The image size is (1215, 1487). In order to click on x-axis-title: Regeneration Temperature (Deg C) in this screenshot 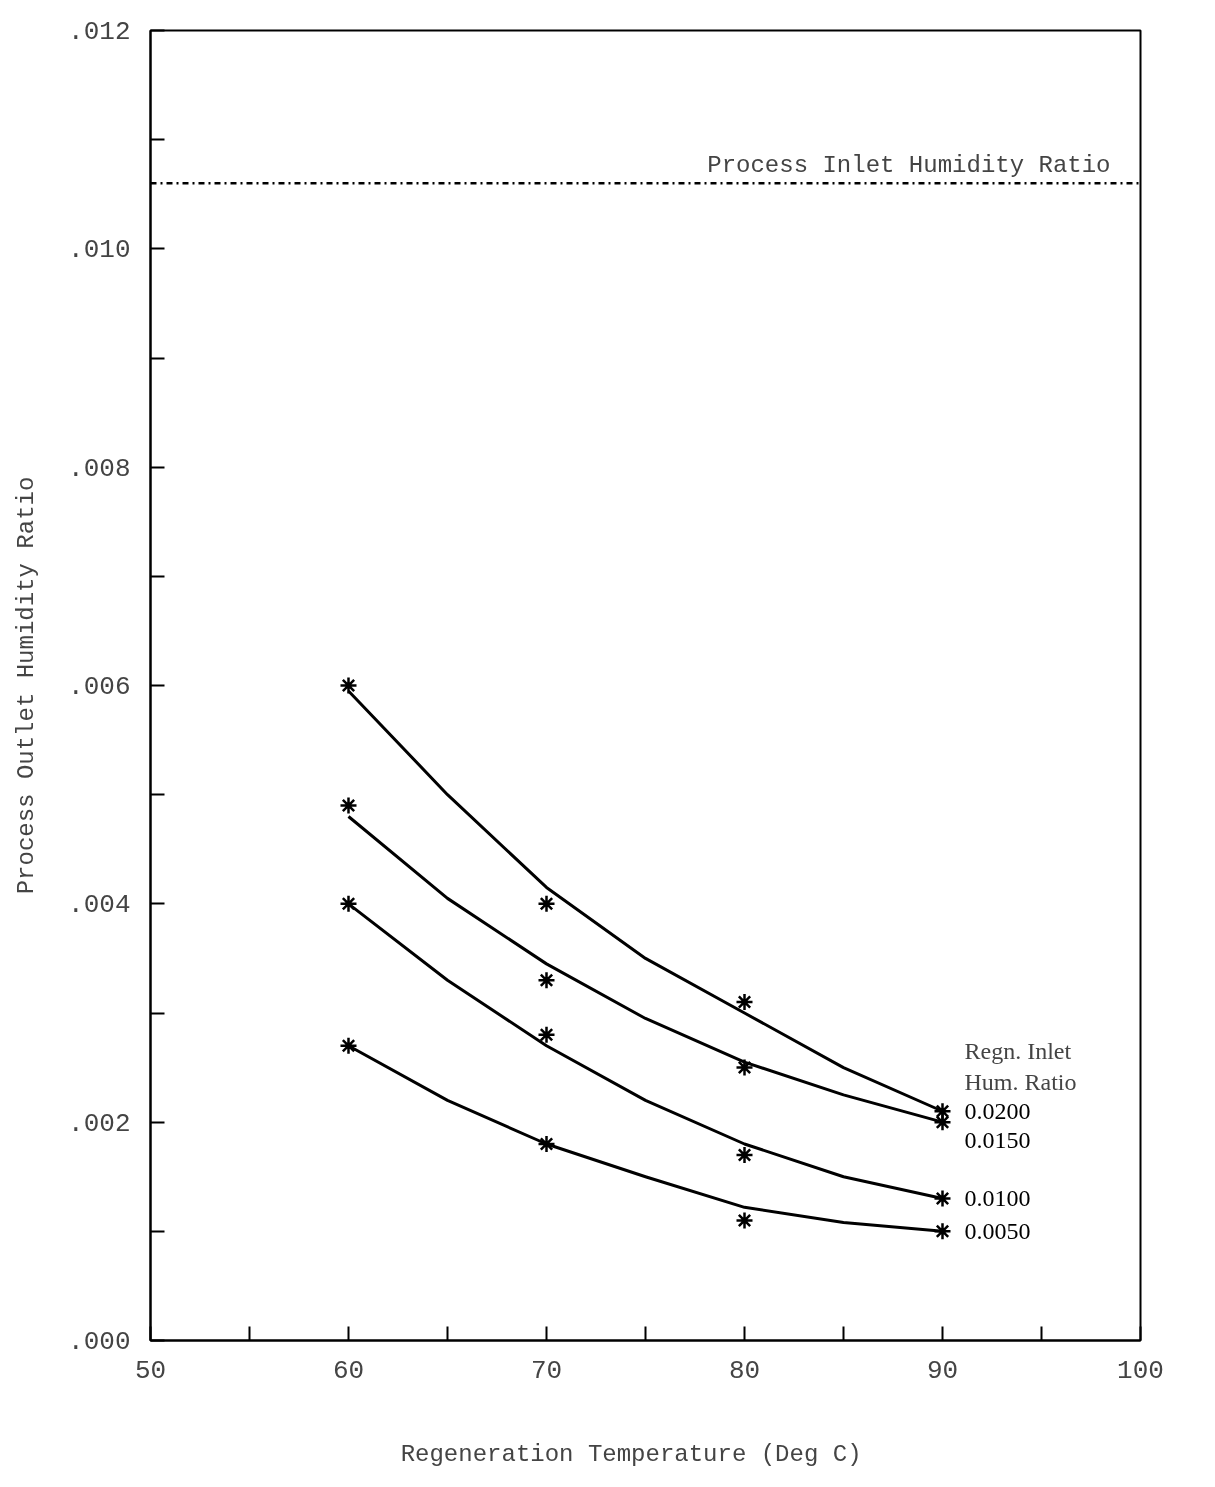, I will do `click(631, 1454)`.